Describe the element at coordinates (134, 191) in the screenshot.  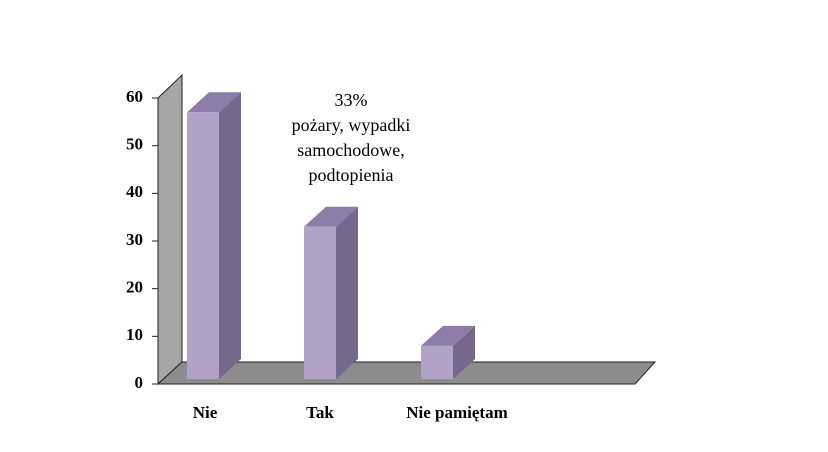
I see `y-tick-label: 40` at that location.